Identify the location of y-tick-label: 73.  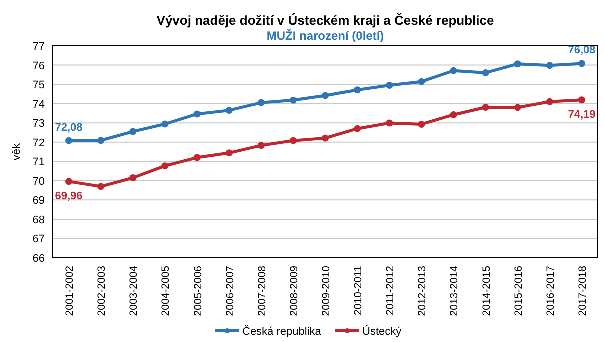
(38, 124).